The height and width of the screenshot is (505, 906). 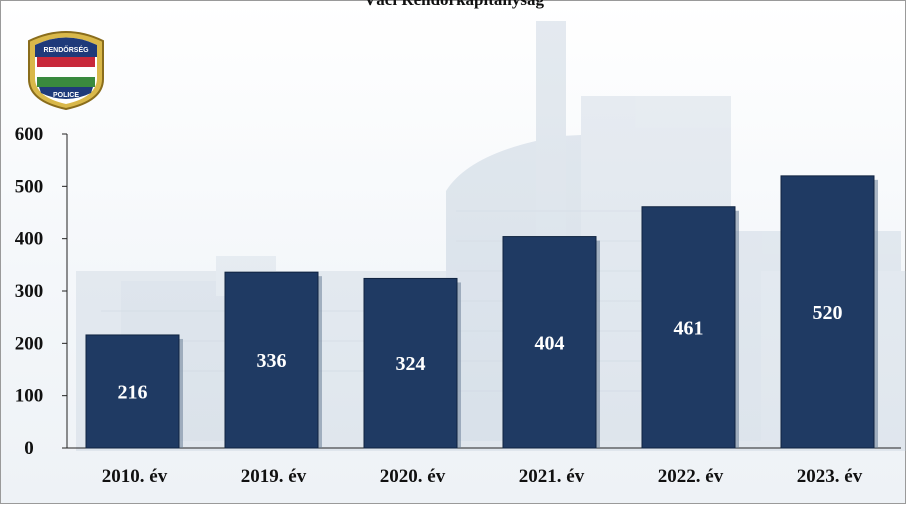 What do you see at coordinates (66, 95) in the screenshot?
I see `logo-bottom-text: POLICE` at bounding box center [66, 95].